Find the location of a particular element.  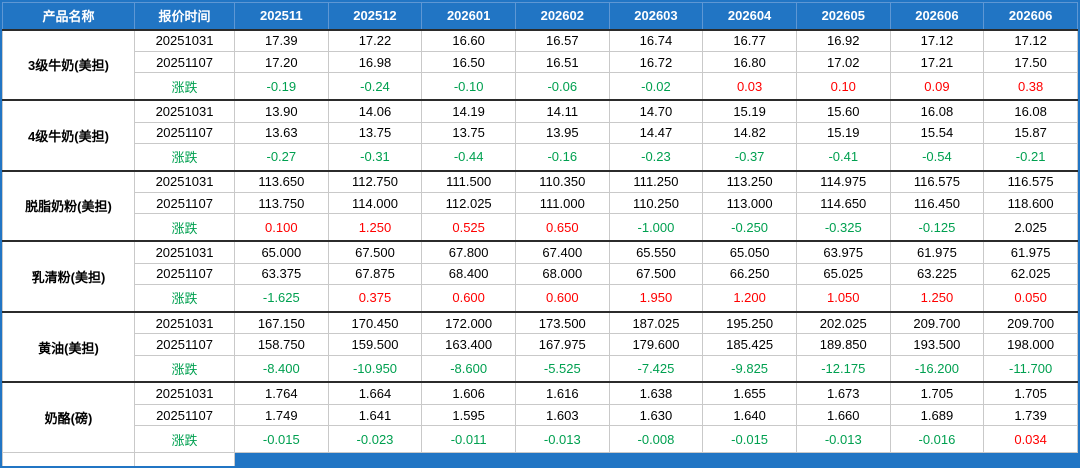

price-value-cell: 67.875 is located at coordinates (375, 274).